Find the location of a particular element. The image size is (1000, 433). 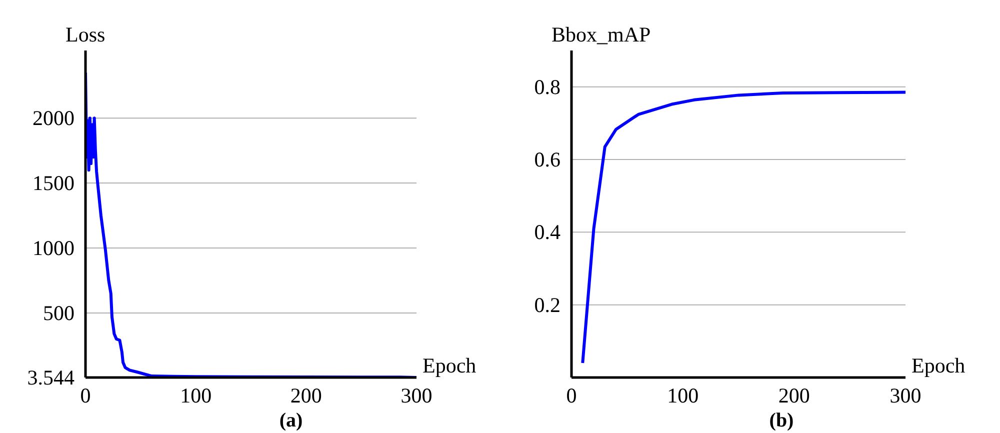

y-tick-label: 500 is located at coordinates (58, 312).